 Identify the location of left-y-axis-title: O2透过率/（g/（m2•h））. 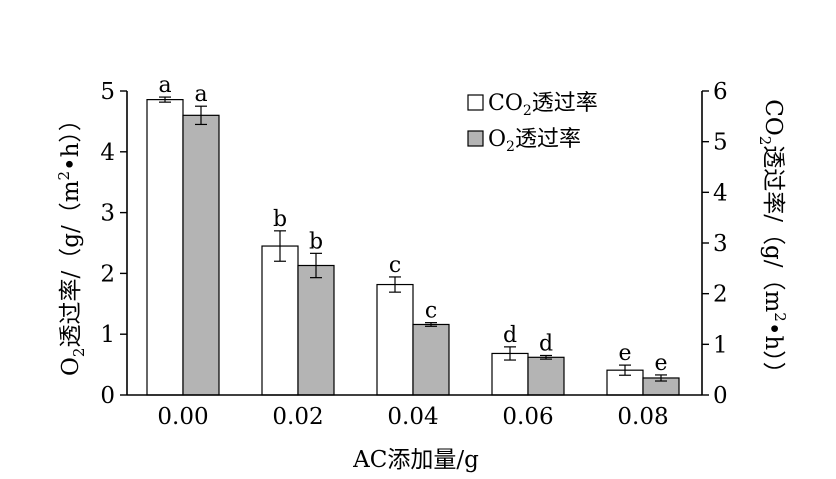
(71, 242).